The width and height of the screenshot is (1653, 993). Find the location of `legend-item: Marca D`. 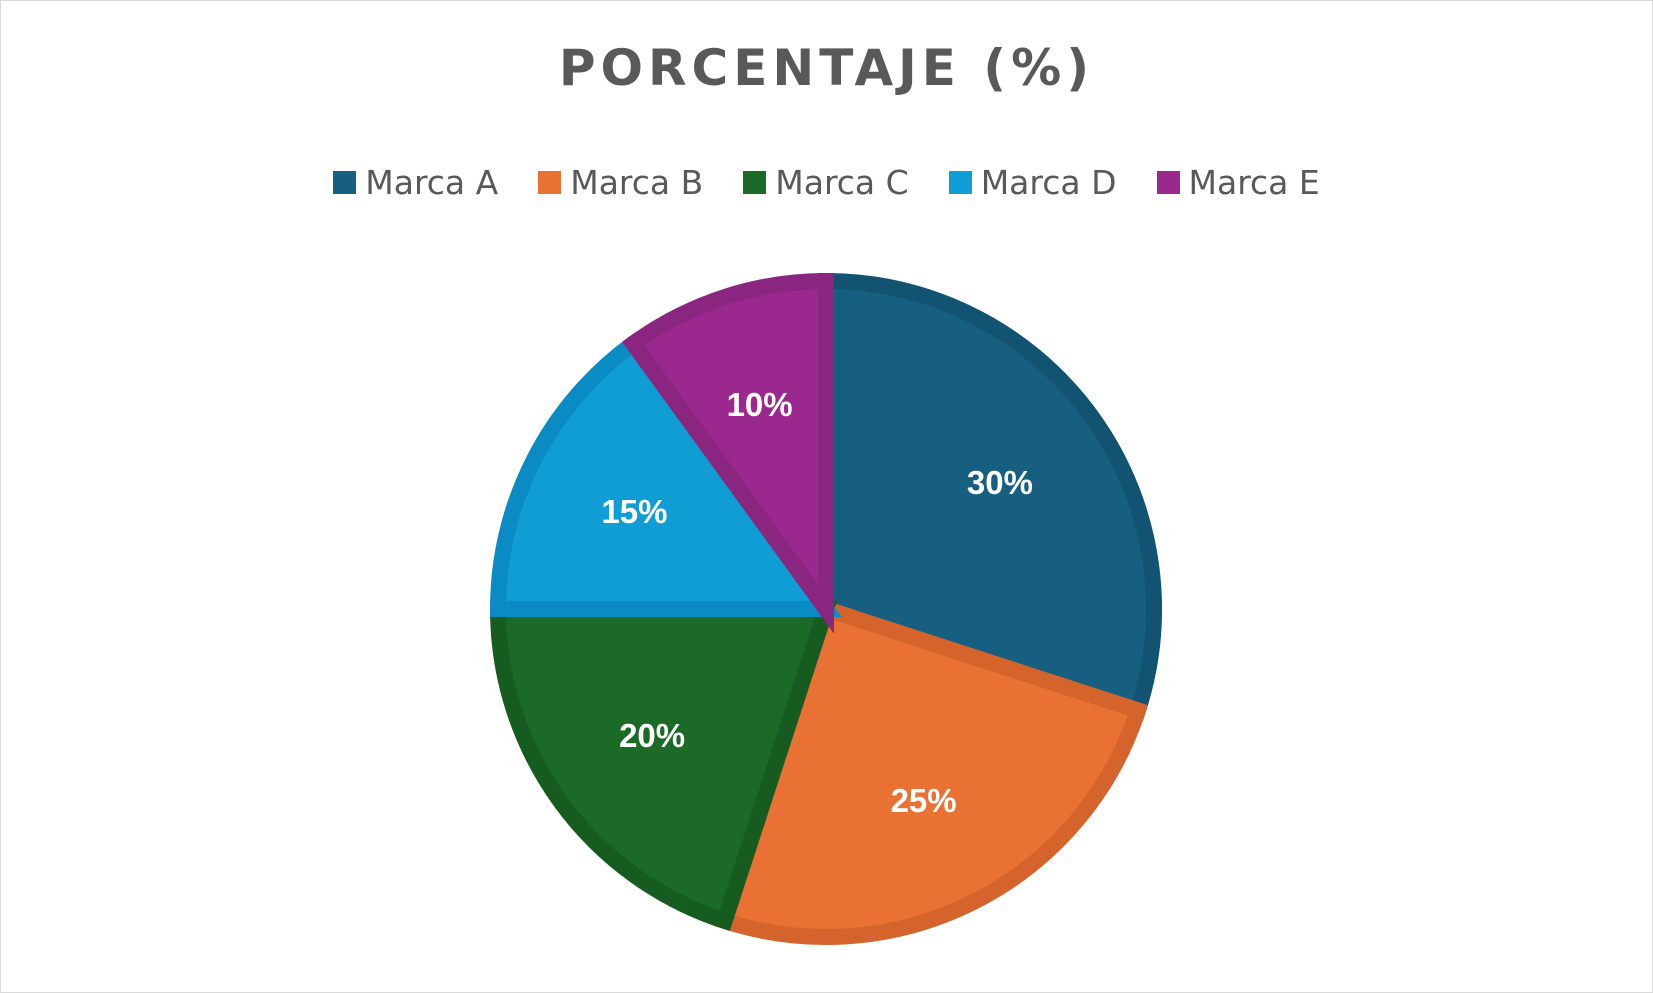

legend-item: Marca D is located at coordinates (1032, 182).